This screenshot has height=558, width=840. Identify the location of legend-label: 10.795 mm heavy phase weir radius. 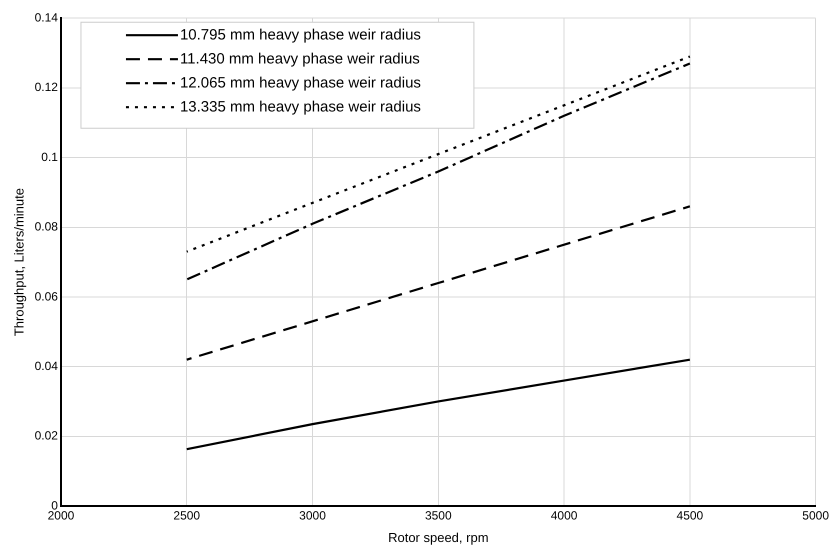
(300, 35).